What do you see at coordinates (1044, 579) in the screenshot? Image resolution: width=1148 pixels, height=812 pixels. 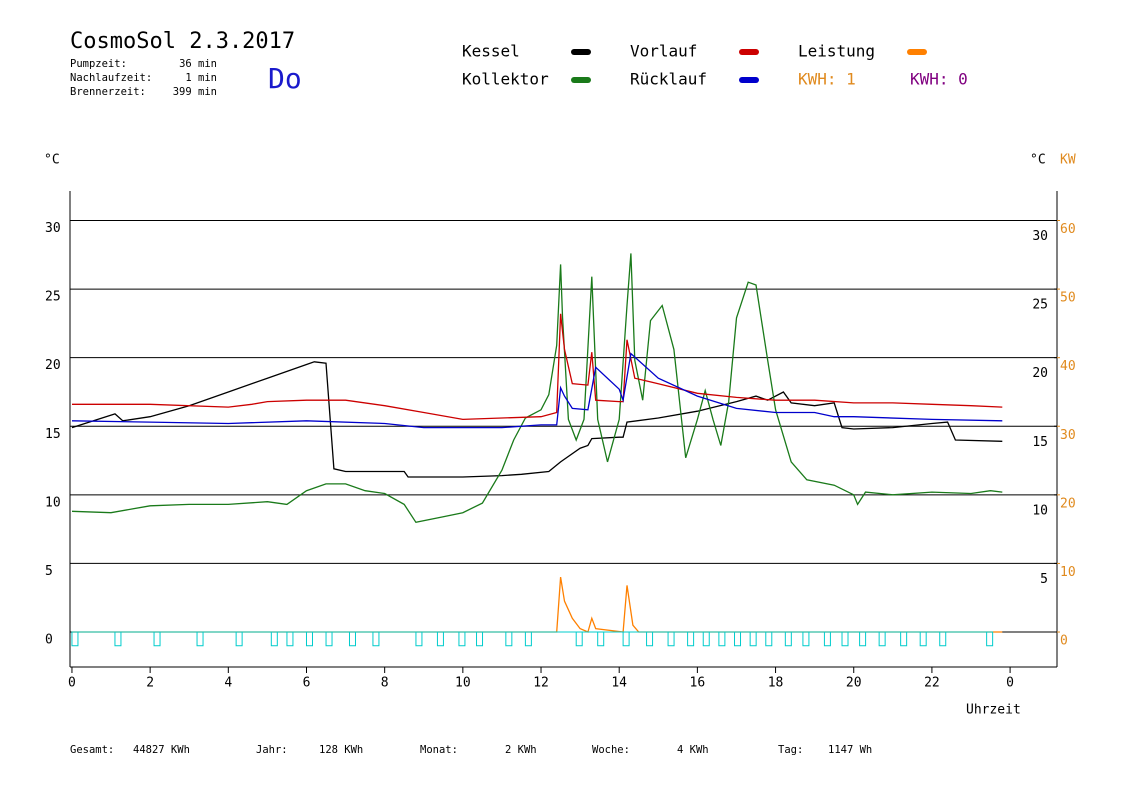 I see `y-right-tick-label: 5` at bounding box center [1044, 579].